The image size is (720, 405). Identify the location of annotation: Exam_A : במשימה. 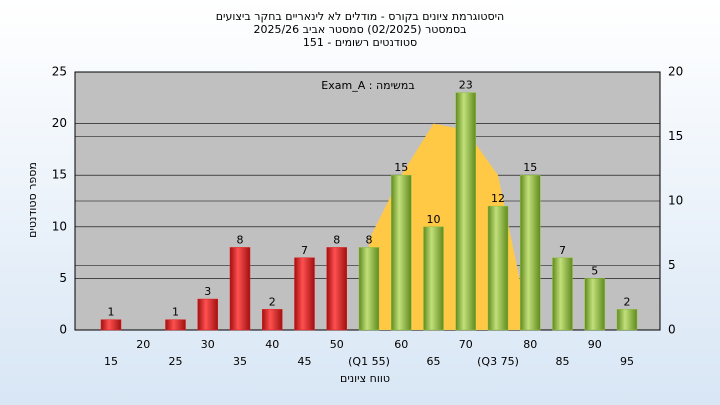
(367, 85).